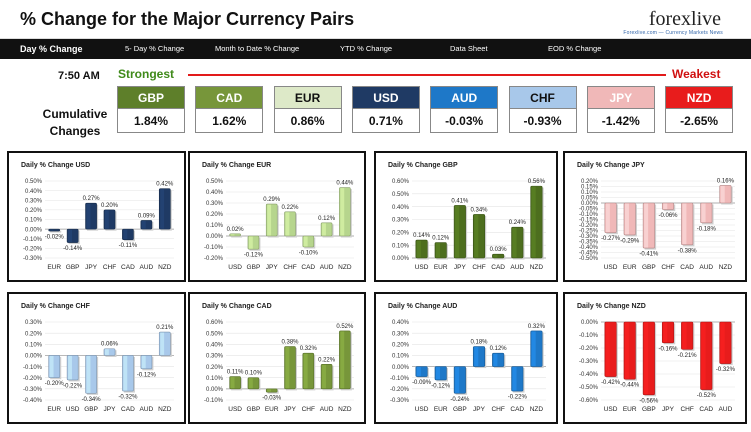 This screenshot has width=751, height=432. Describe the element at coordinates (649, 255) in the screenshot. I see `data-label: -0.41%` at that location.